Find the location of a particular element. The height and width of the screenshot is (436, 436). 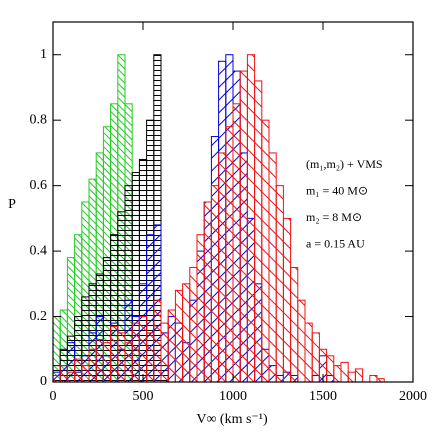

x-tick-label: 0 is located at coordinates (53, 396).